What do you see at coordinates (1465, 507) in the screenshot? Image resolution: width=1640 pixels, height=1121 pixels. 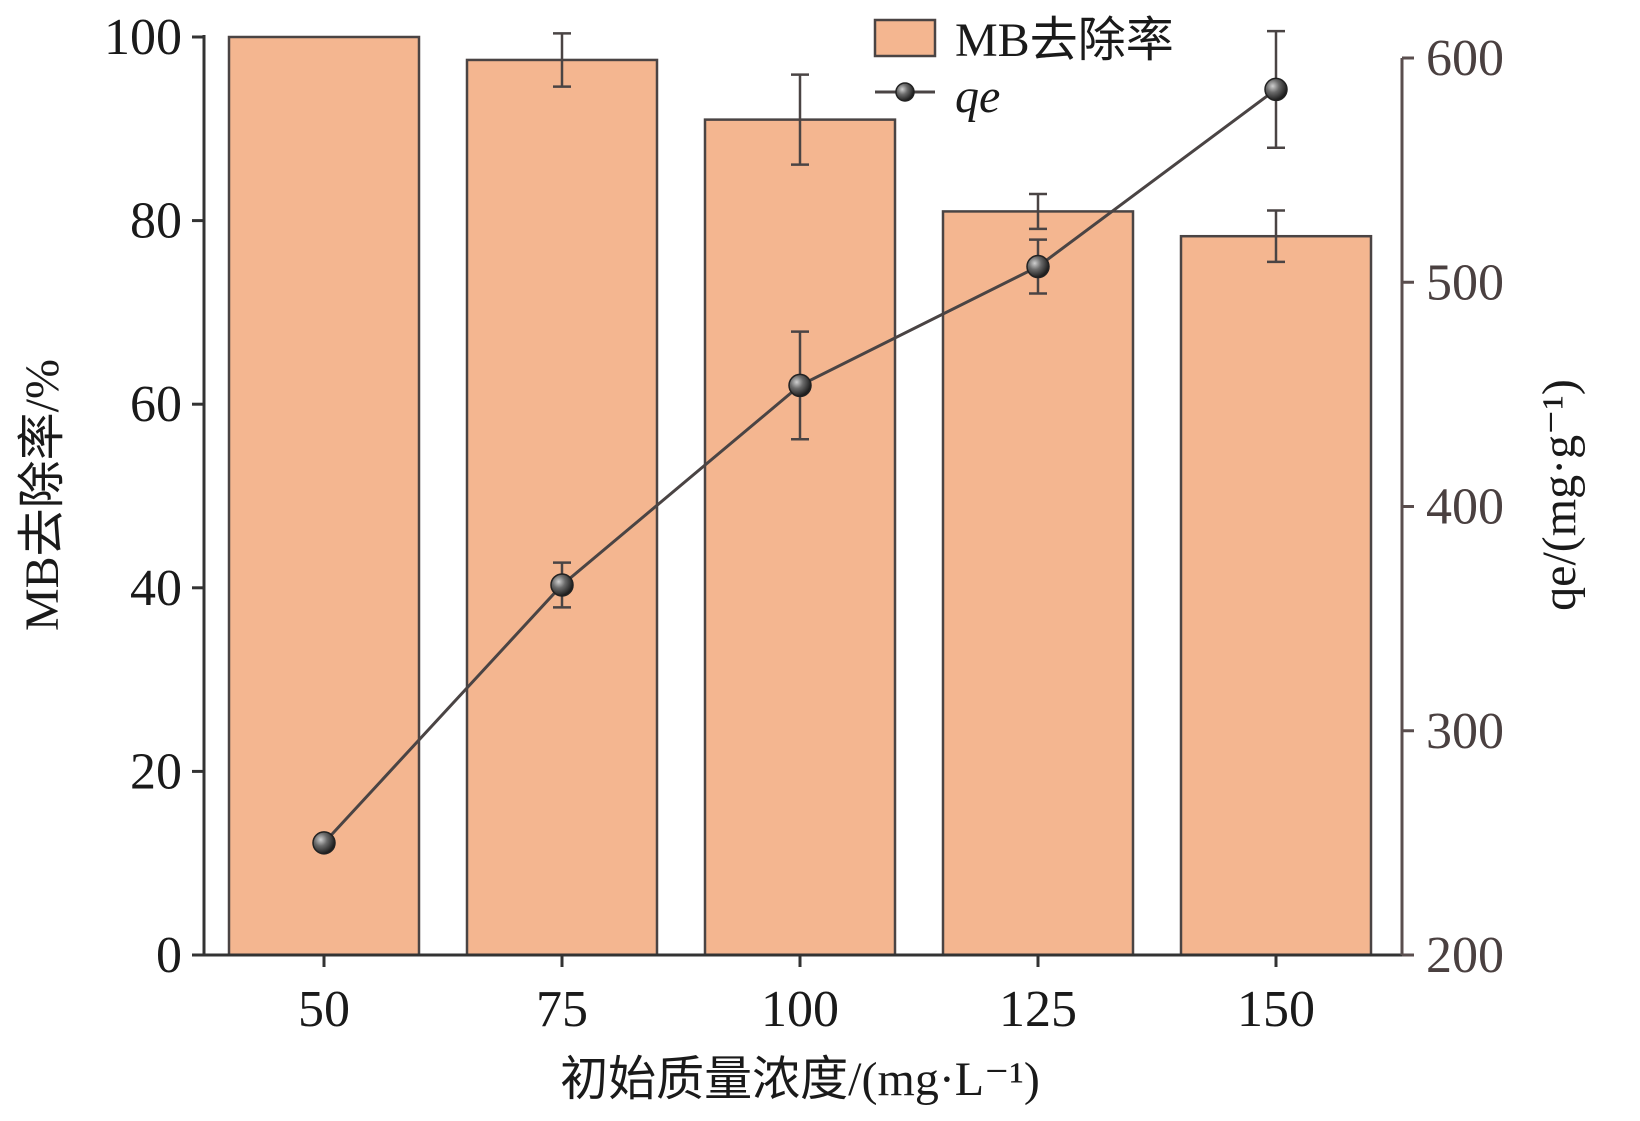 I see `right-y-tick-label: 400` at bounding box center [1465, 507].